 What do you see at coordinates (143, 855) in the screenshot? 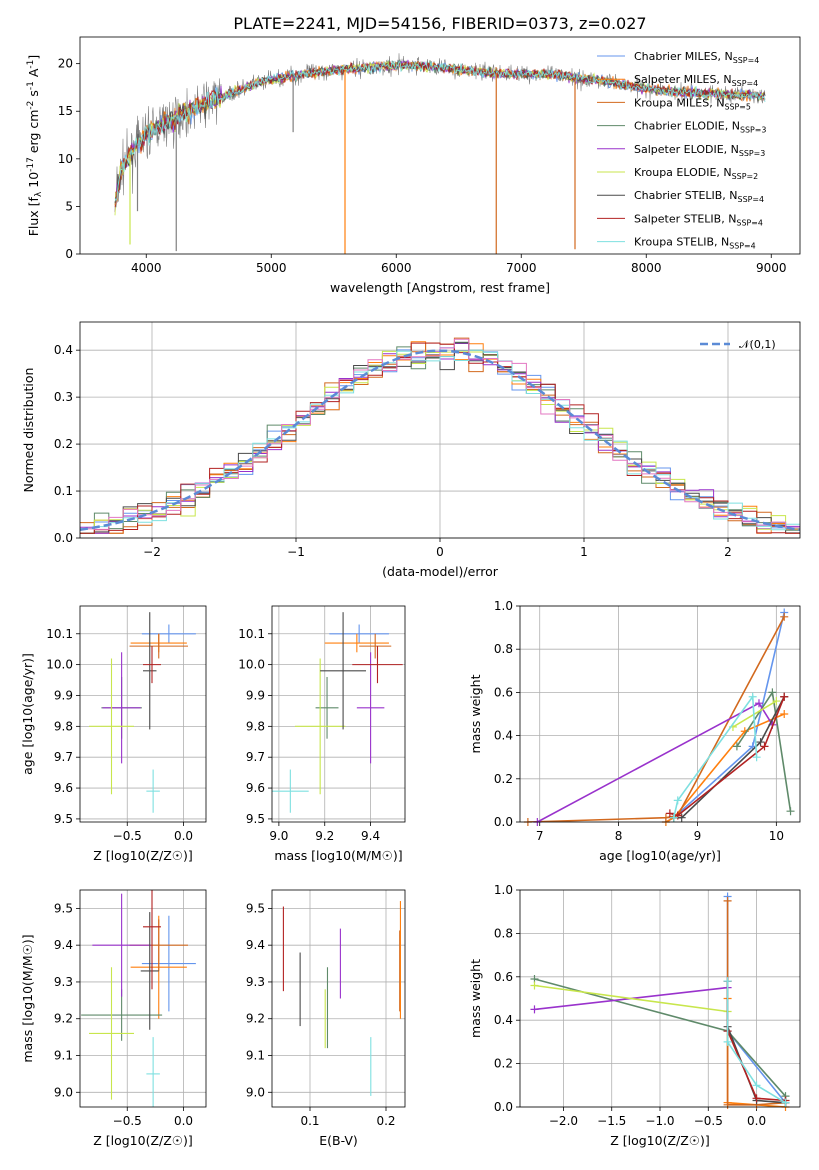
I see `age_vs_Z-xlabel: Z [log10(Z/Z☉)]` at bounding box center [143, 855].